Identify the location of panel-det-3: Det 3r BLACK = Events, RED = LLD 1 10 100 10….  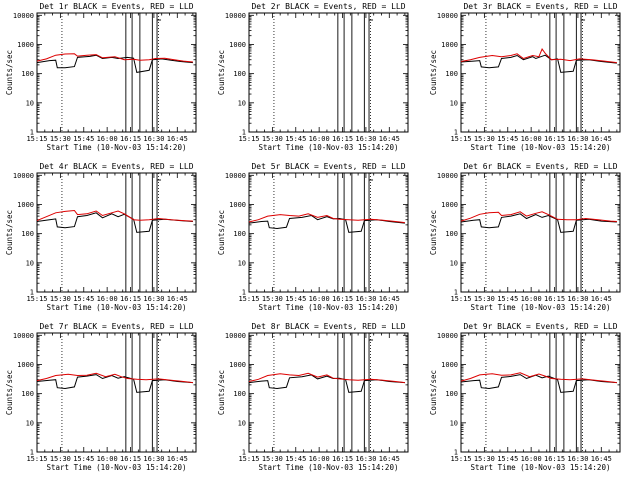
(525, 77).